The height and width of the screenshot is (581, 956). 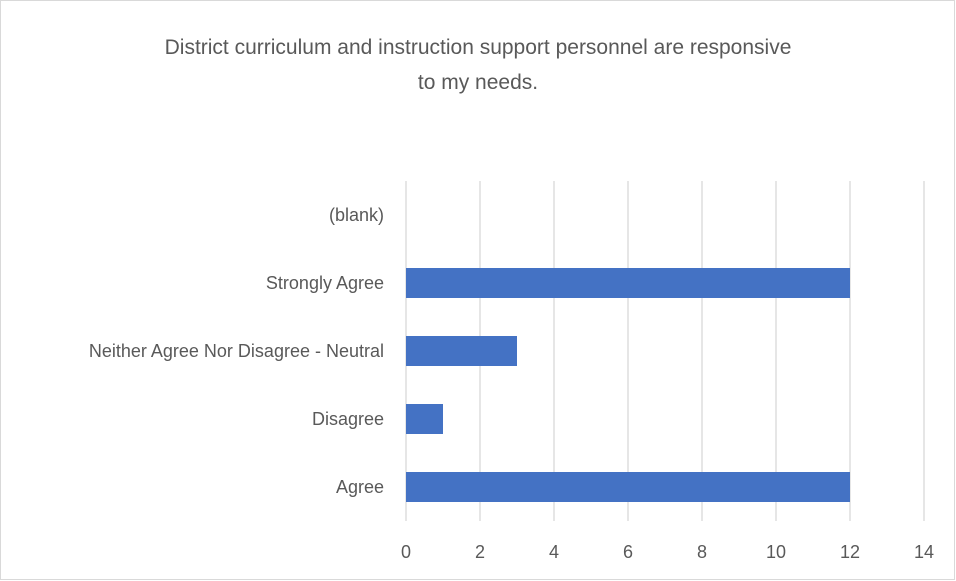 What do you see at coordinates (667, 552) in the screenshot?
I see `x-tick-labels: 0 2 4 6 8 10 12 14` at bounding box center [667, 552].